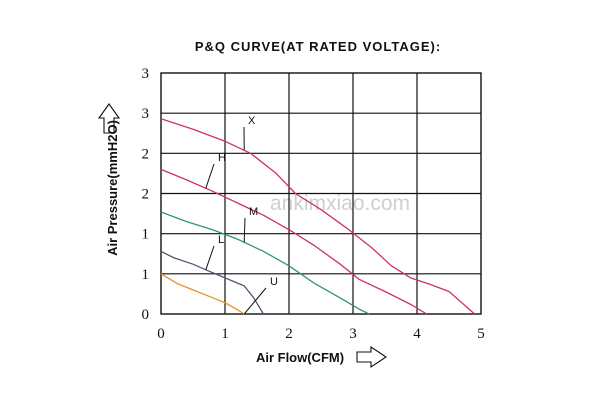 This screenshot has height=400, width=600. What do you see at coordinates (225, 334) in the screenshot?
I see `x-tick-label: 1` at bounding box center [225, 334].